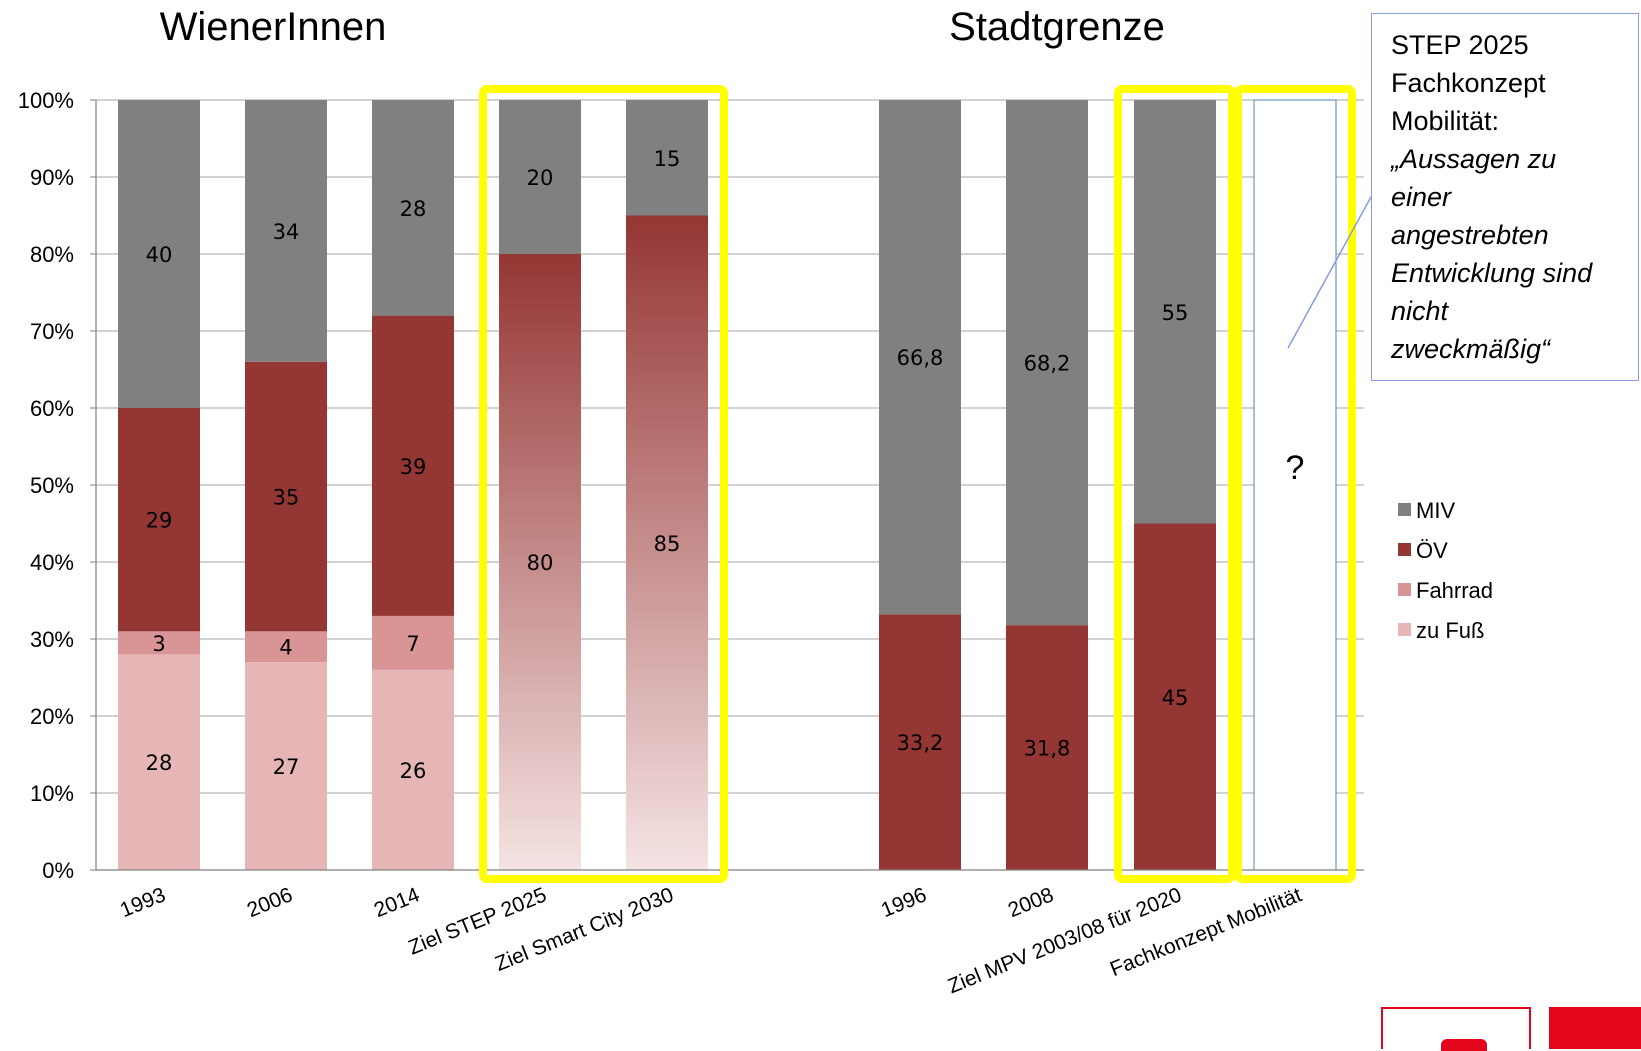  Describe the element at coordinates (52, 177) in the screenshot. I see `y-tick-label: 90%` at that location.